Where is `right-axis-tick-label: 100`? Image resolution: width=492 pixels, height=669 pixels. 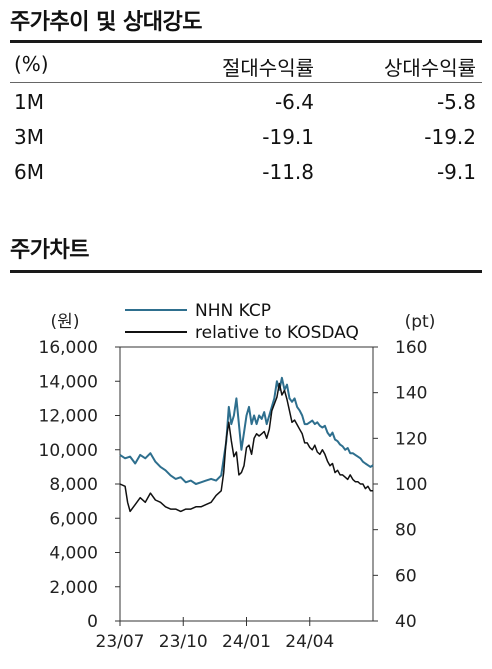 right-axis-tick-label: 100 is located at coordinates (411, 485).